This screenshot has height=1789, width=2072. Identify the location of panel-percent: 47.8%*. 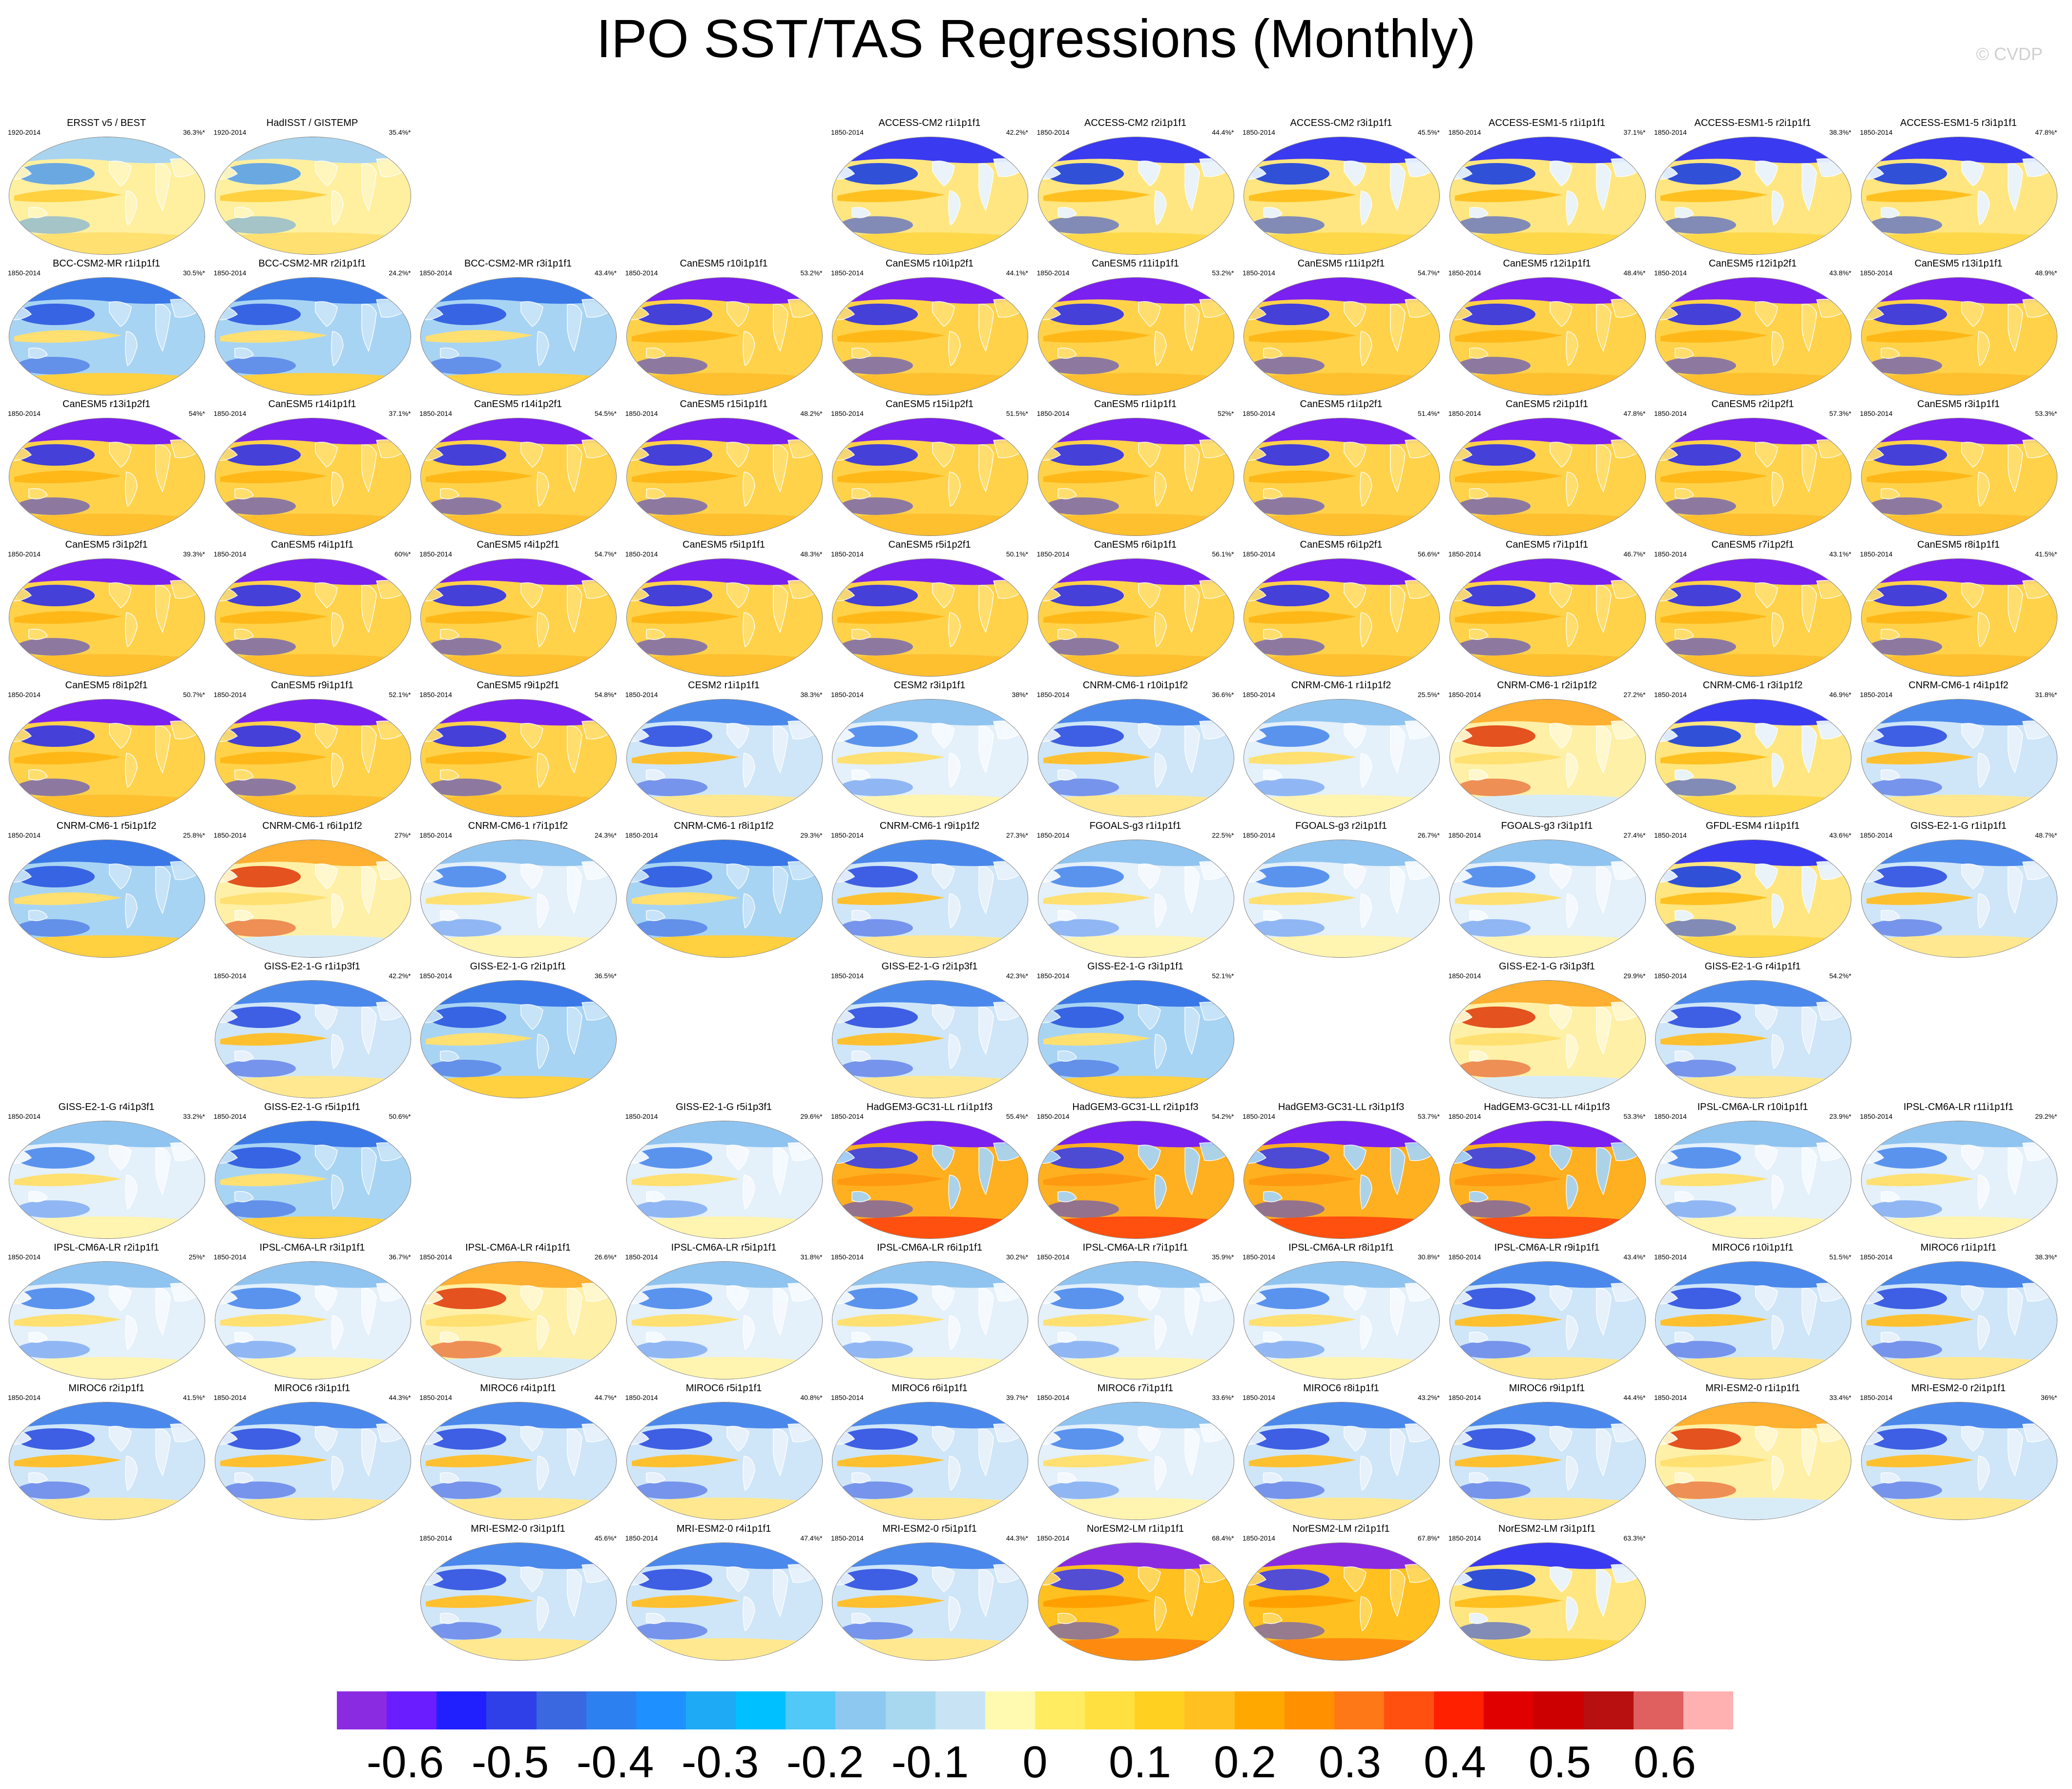
(2046, 132).